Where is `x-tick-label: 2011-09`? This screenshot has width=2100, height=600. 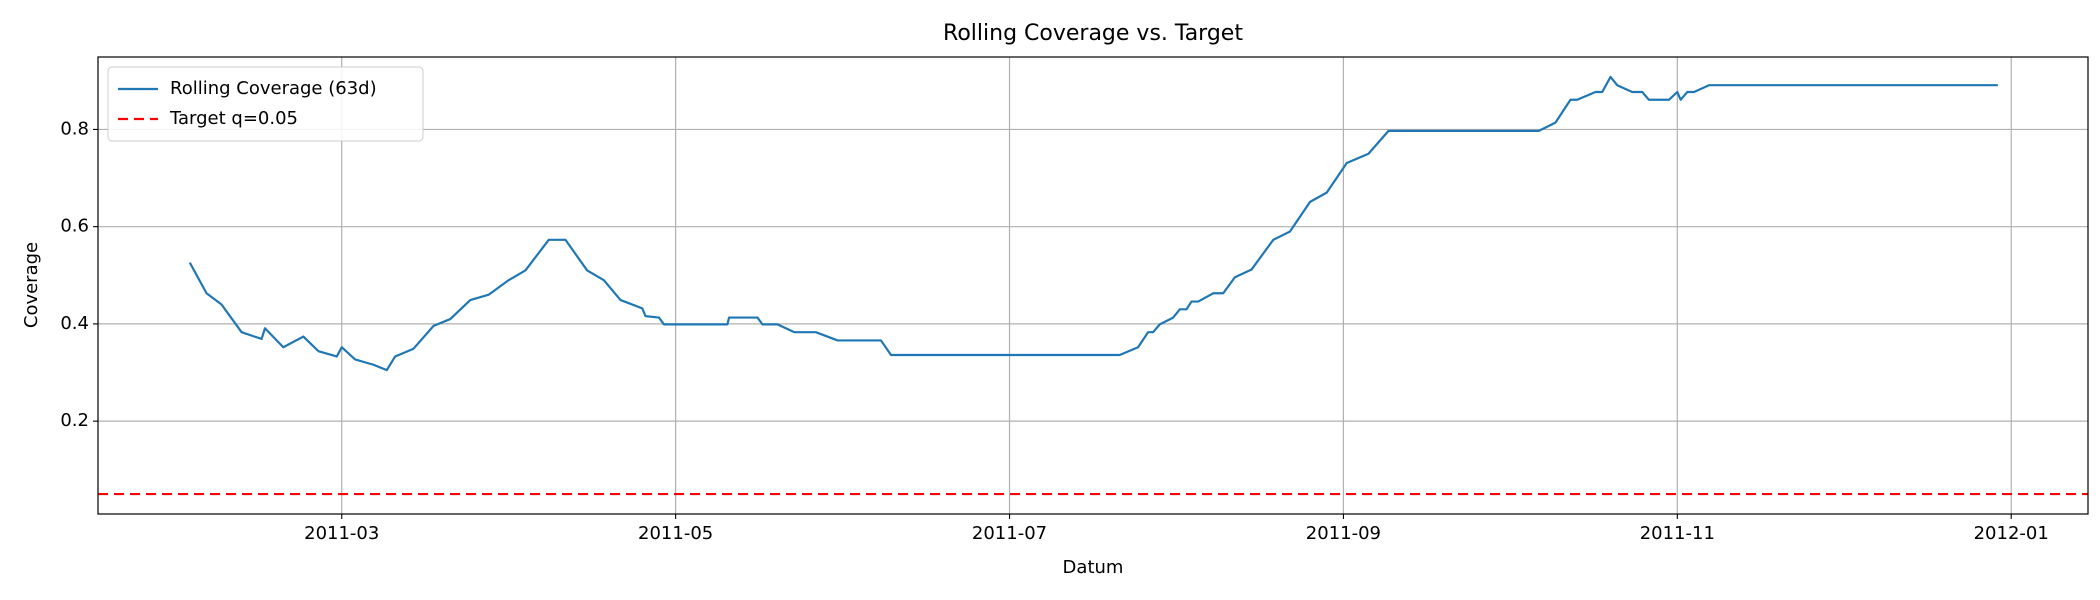 x-tick-label: 2011-09 is located at coordinates (1343, 533).